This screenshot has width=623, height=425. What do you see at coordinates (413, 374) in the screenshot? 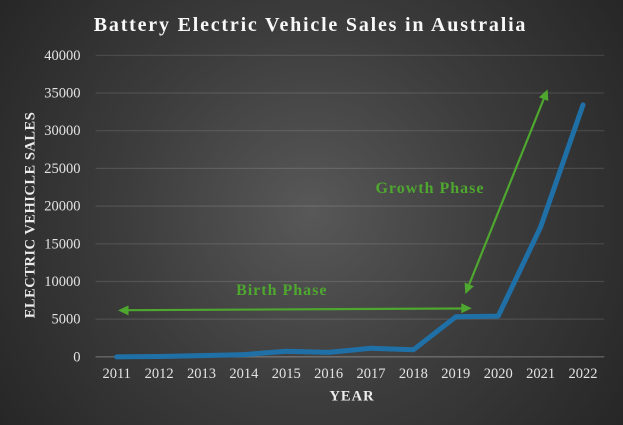
I see `svg-text: 2018` at bounding box center [413, 374].